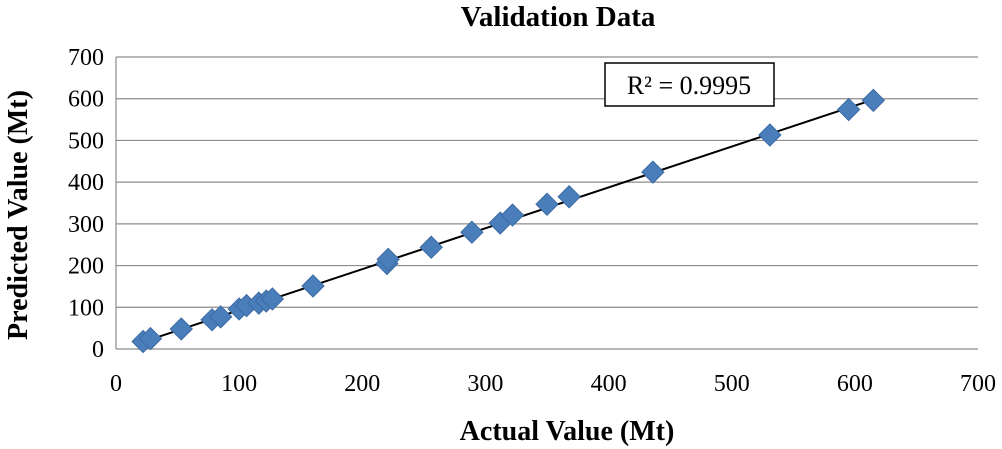  What do you see at coordinates (567, 431) in the screenshot?
I see `x-axis-title: Actual Value (Mt)` at bounding box center [567, 431].